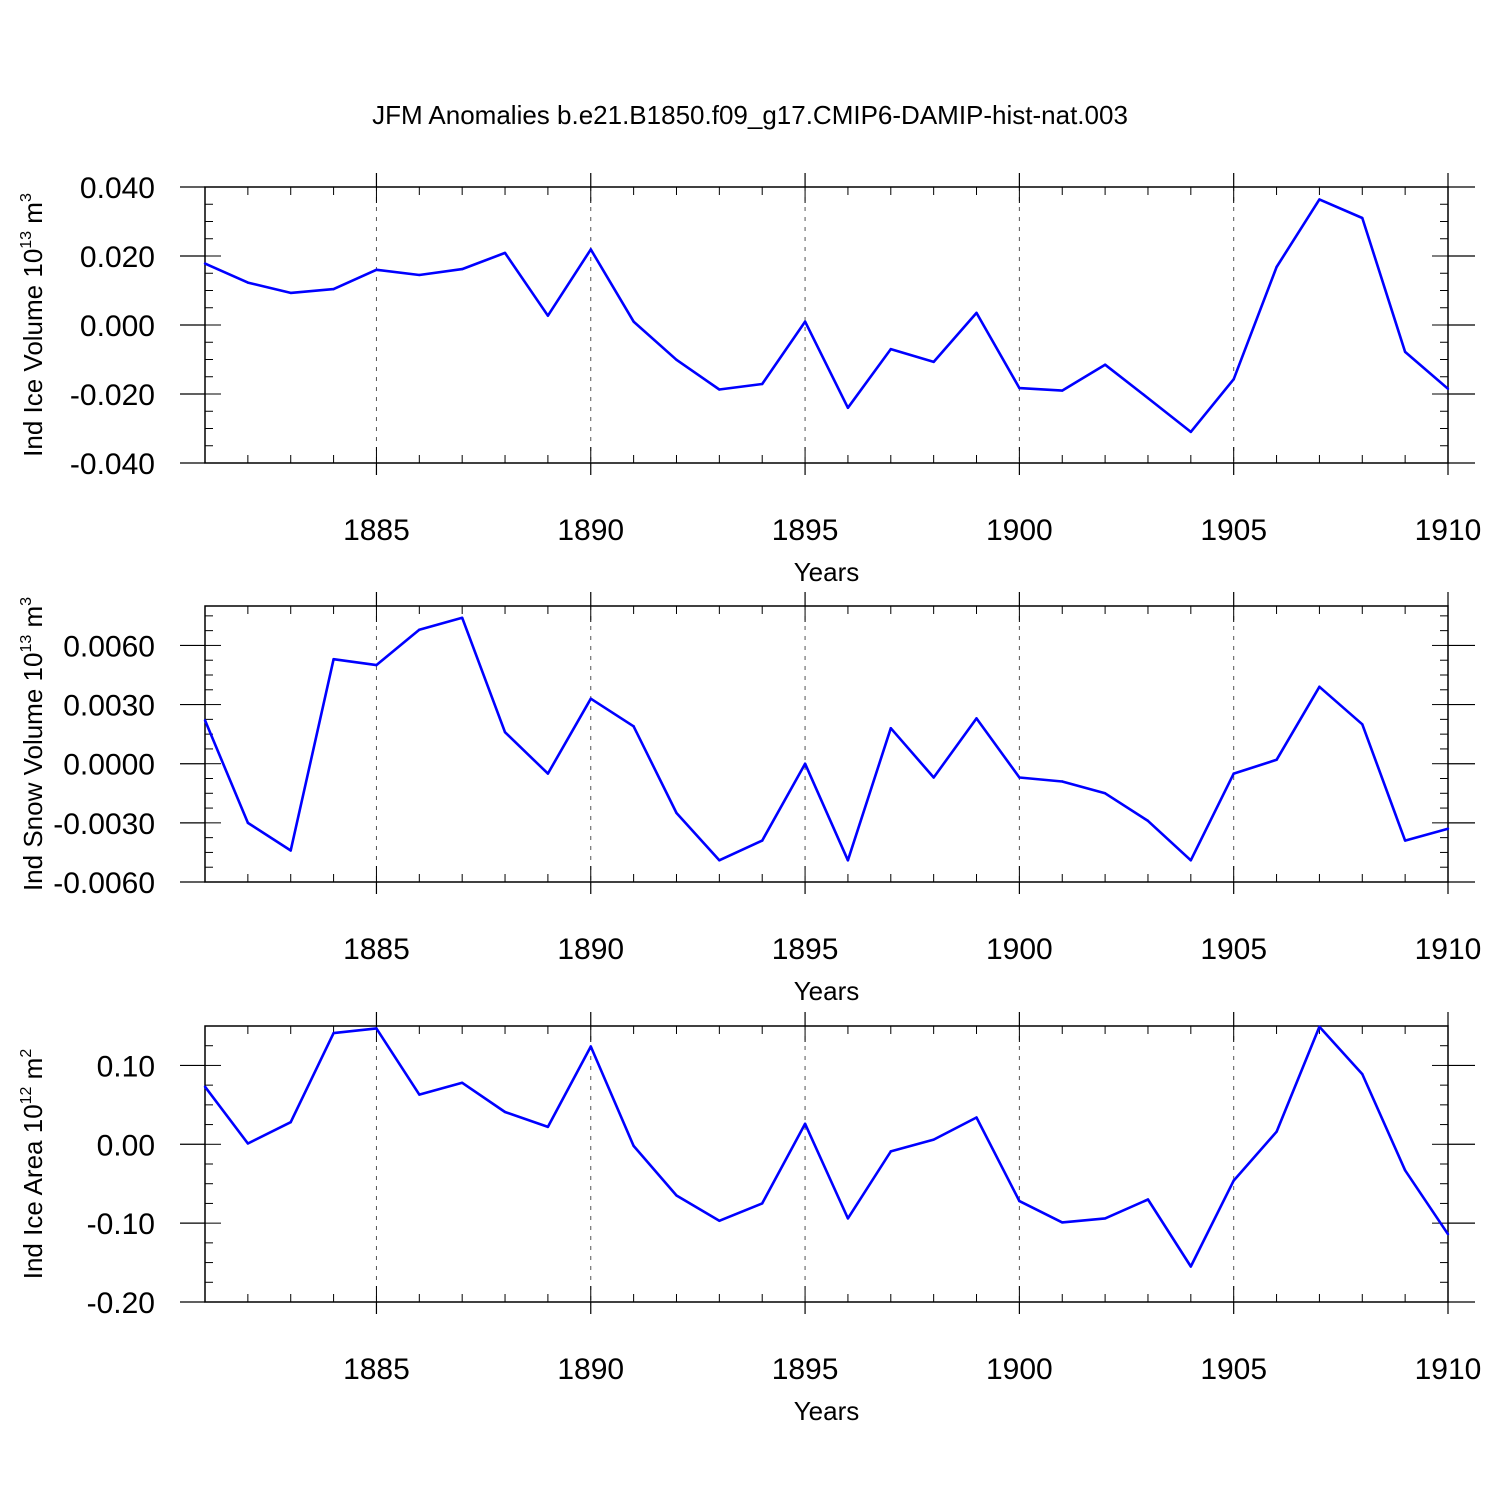  Describe the element at coordinates (121, 1224) in the screenshot. I see `y-tick-label: -0.10` at that location.